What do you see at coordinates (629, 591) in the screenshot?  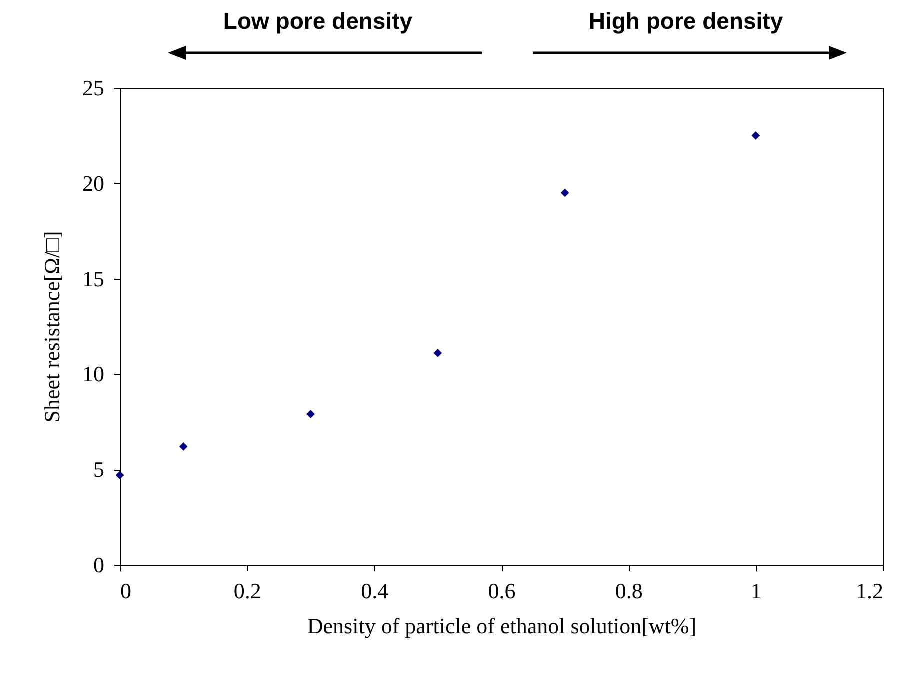 I see `x-tick-label: 0.8` at bounding box center [629, 591].